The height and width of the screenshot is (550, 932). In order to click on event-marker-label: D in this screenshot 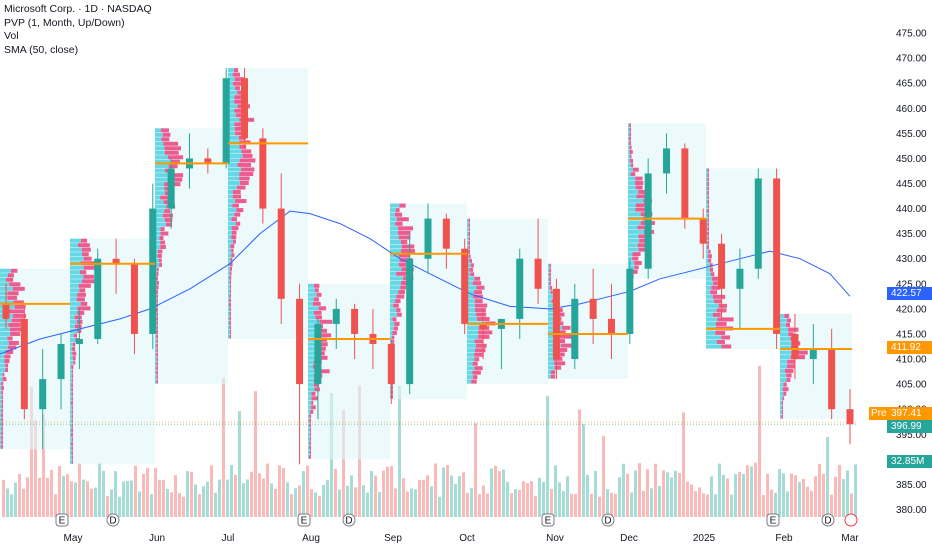, I will do `click(112, 521)`.